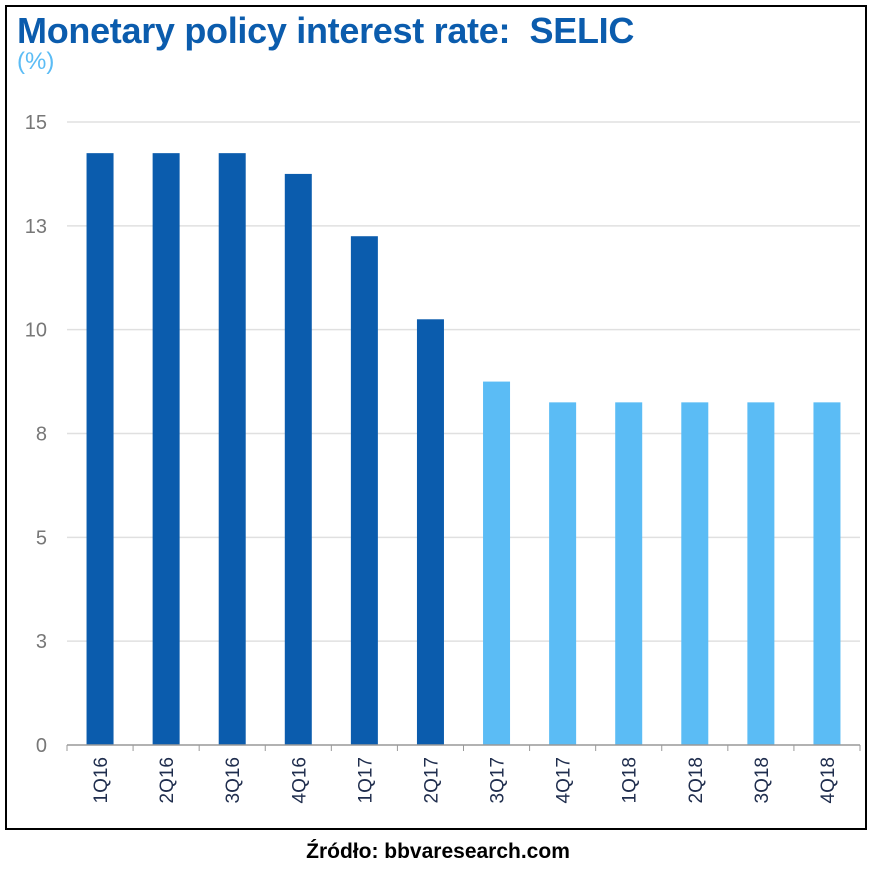 This screenshot has height=869, width=876. Describe the element at coordinates (695, 573) in the screenshot. I see `bar-2Q18` at that location.